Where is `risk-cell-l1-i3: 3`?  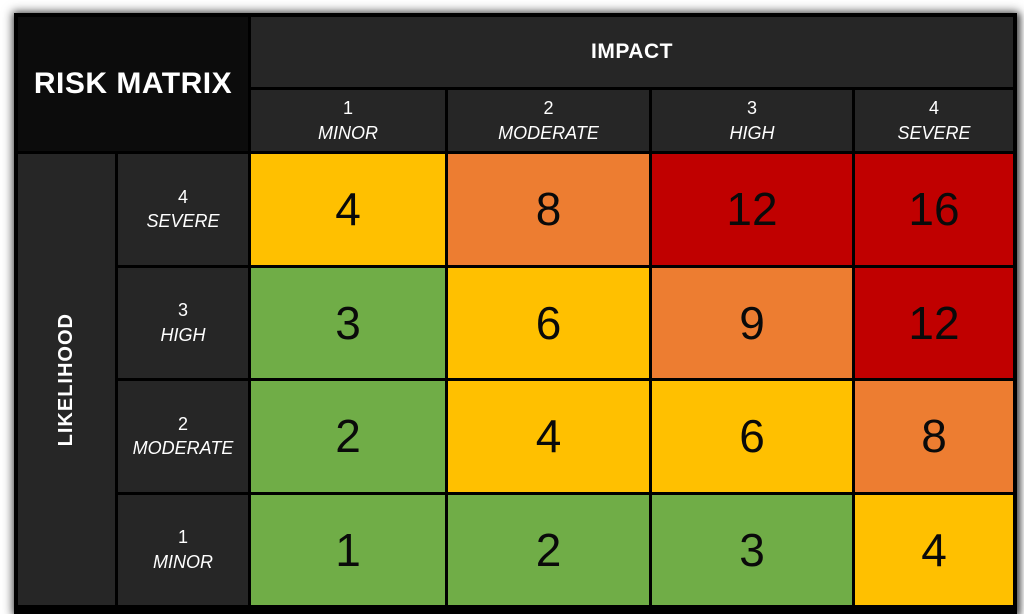 risk-cell-l1-i3: 3 is located at coordinates (752, 549).